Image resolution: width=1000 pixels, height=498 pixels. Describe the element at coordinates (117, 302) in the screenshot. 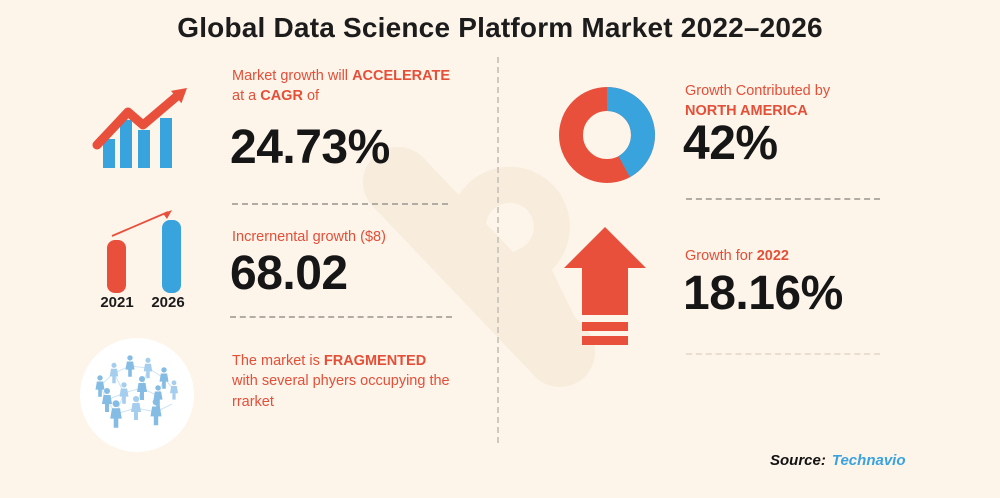

I see `year-label-2021: 2021` at that location.